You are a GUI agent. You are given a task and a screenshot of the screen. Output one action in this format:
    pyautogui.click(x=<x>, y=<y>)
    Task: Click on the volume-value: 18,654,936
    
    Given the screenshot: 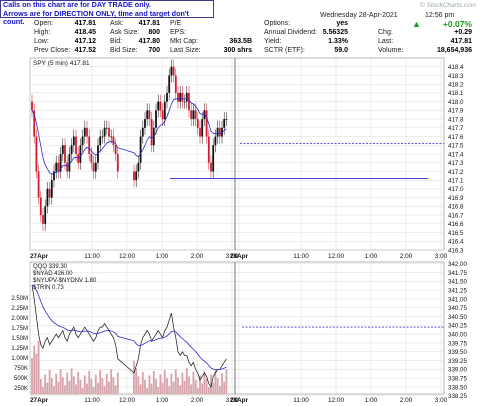 What is the action you would take?
    pyautogui.click(x=454, y=50)
    